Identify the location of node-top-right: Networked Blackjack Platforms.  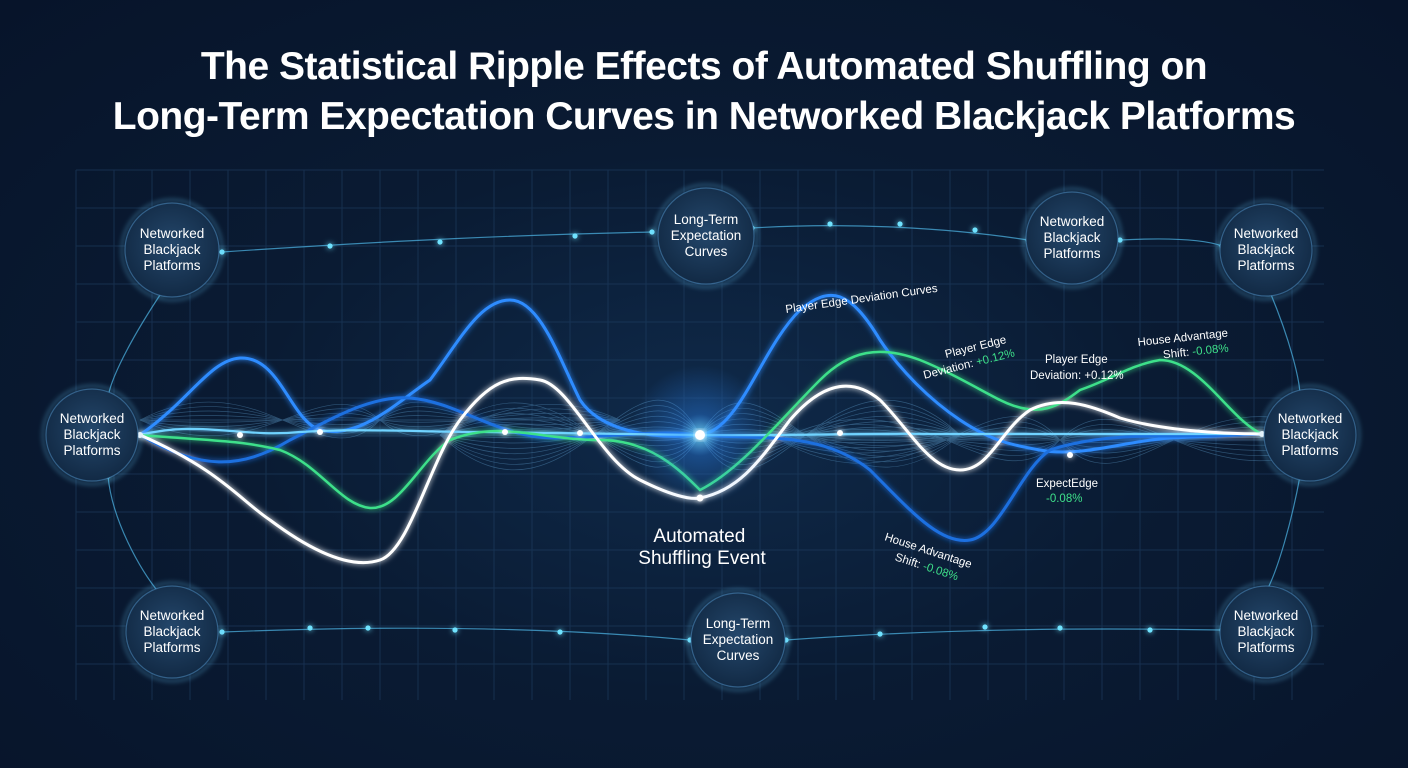
(1266, 250).